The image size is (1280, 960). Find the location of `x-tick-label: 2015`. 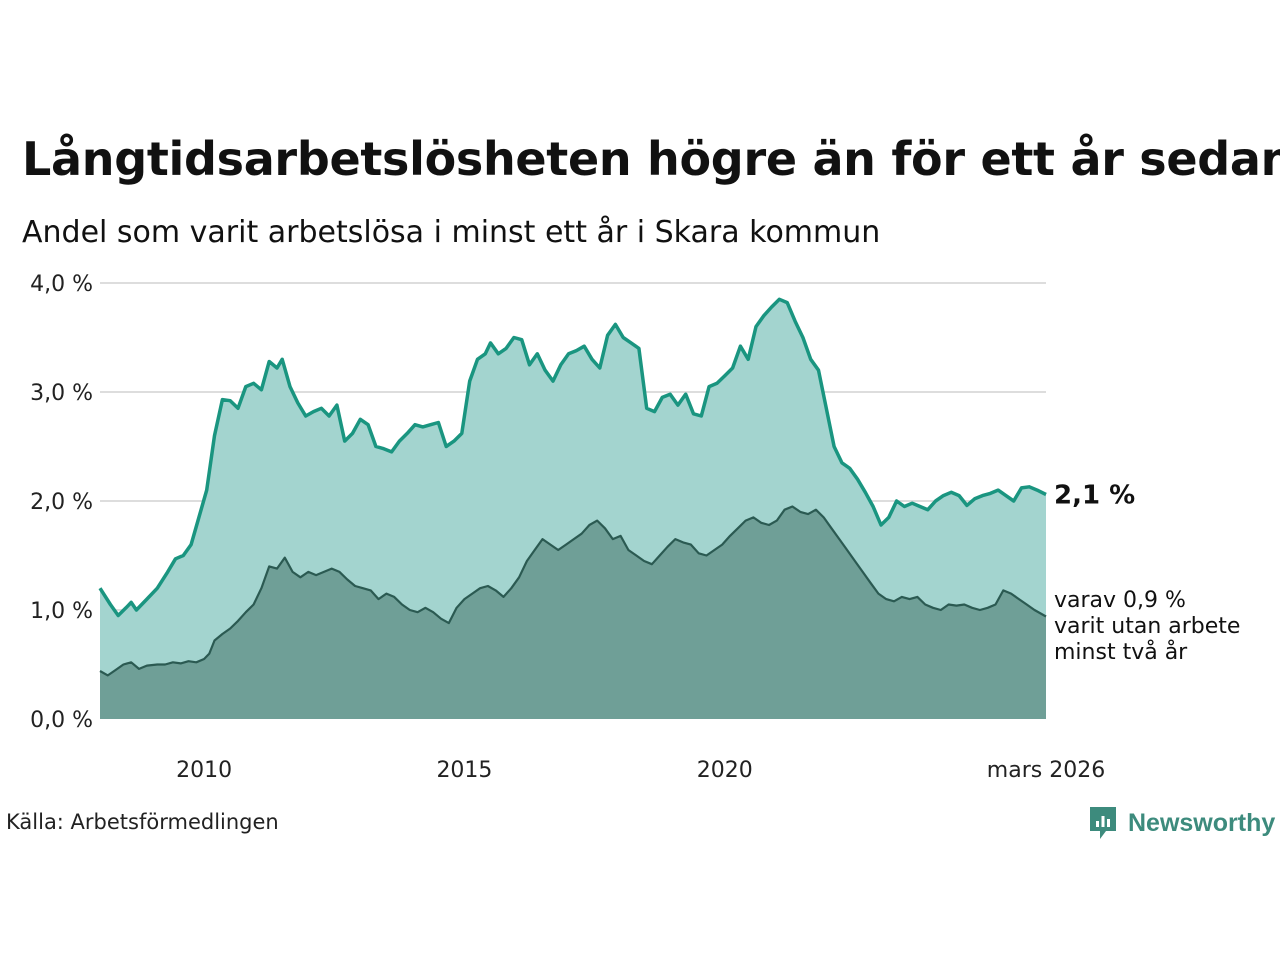

x-tick-label: 2015 is located at coordinates (464, 770).